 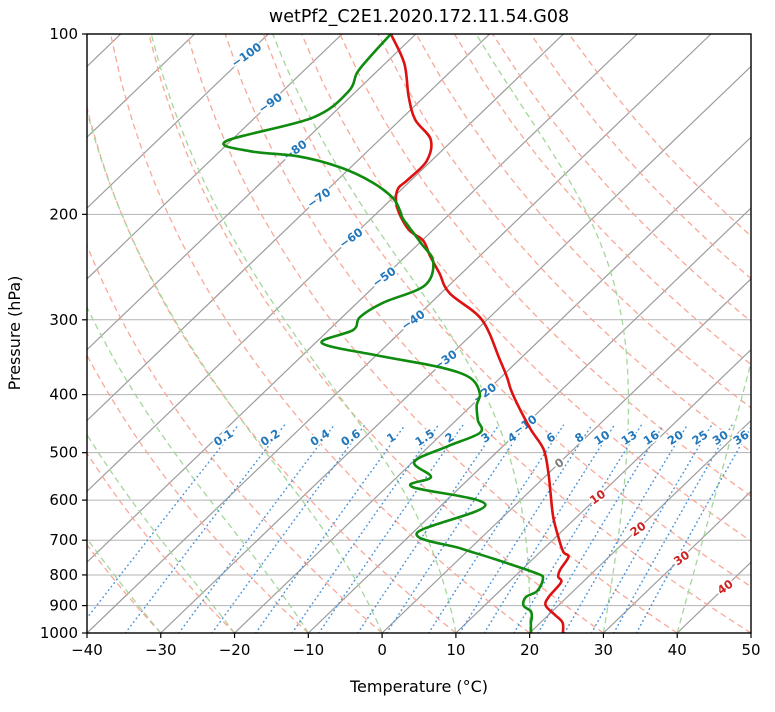 What do you see at coordinates (14, 333) in the screenshot?
I see `y-axis-label: Pressure (hPa)` at bounding box center [14, 333].